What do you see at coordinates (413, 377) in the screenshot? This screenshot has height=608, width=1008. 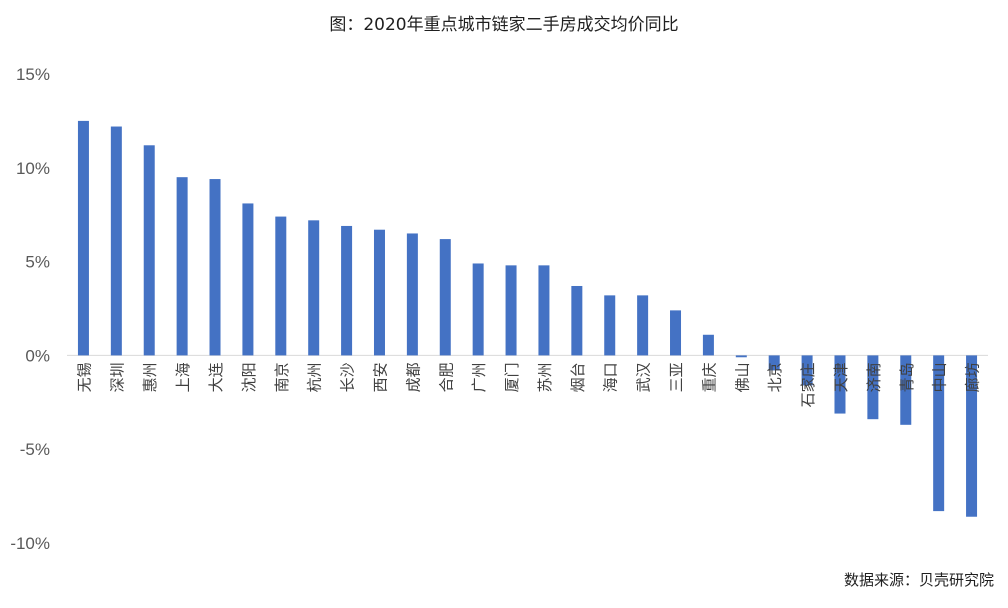 I see `category-label: 成都` at bounding box center [413, 377].